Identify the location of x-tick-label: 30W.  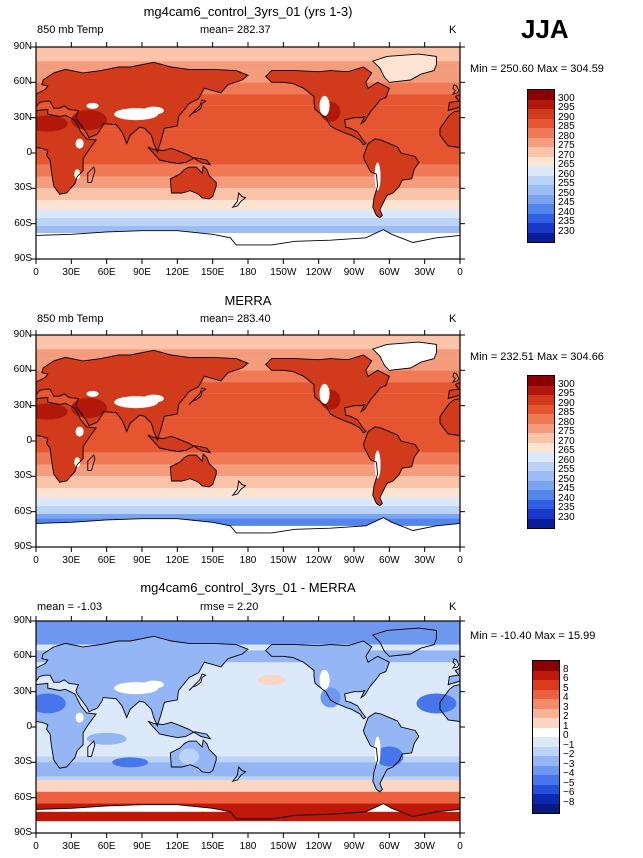
(424, 846).